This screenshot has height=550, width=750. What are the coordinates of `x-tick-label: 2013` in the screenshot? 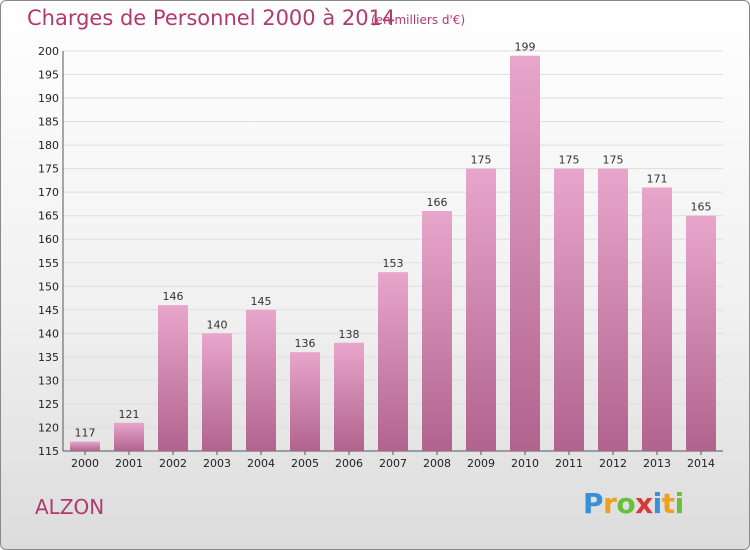 It's located at (657, 463).